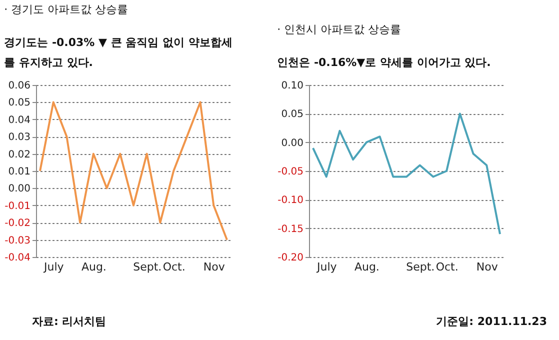  Describe the element at coordinates (19, 138) in the screenshot. I see `y-tick-label: 0.03` at that location.